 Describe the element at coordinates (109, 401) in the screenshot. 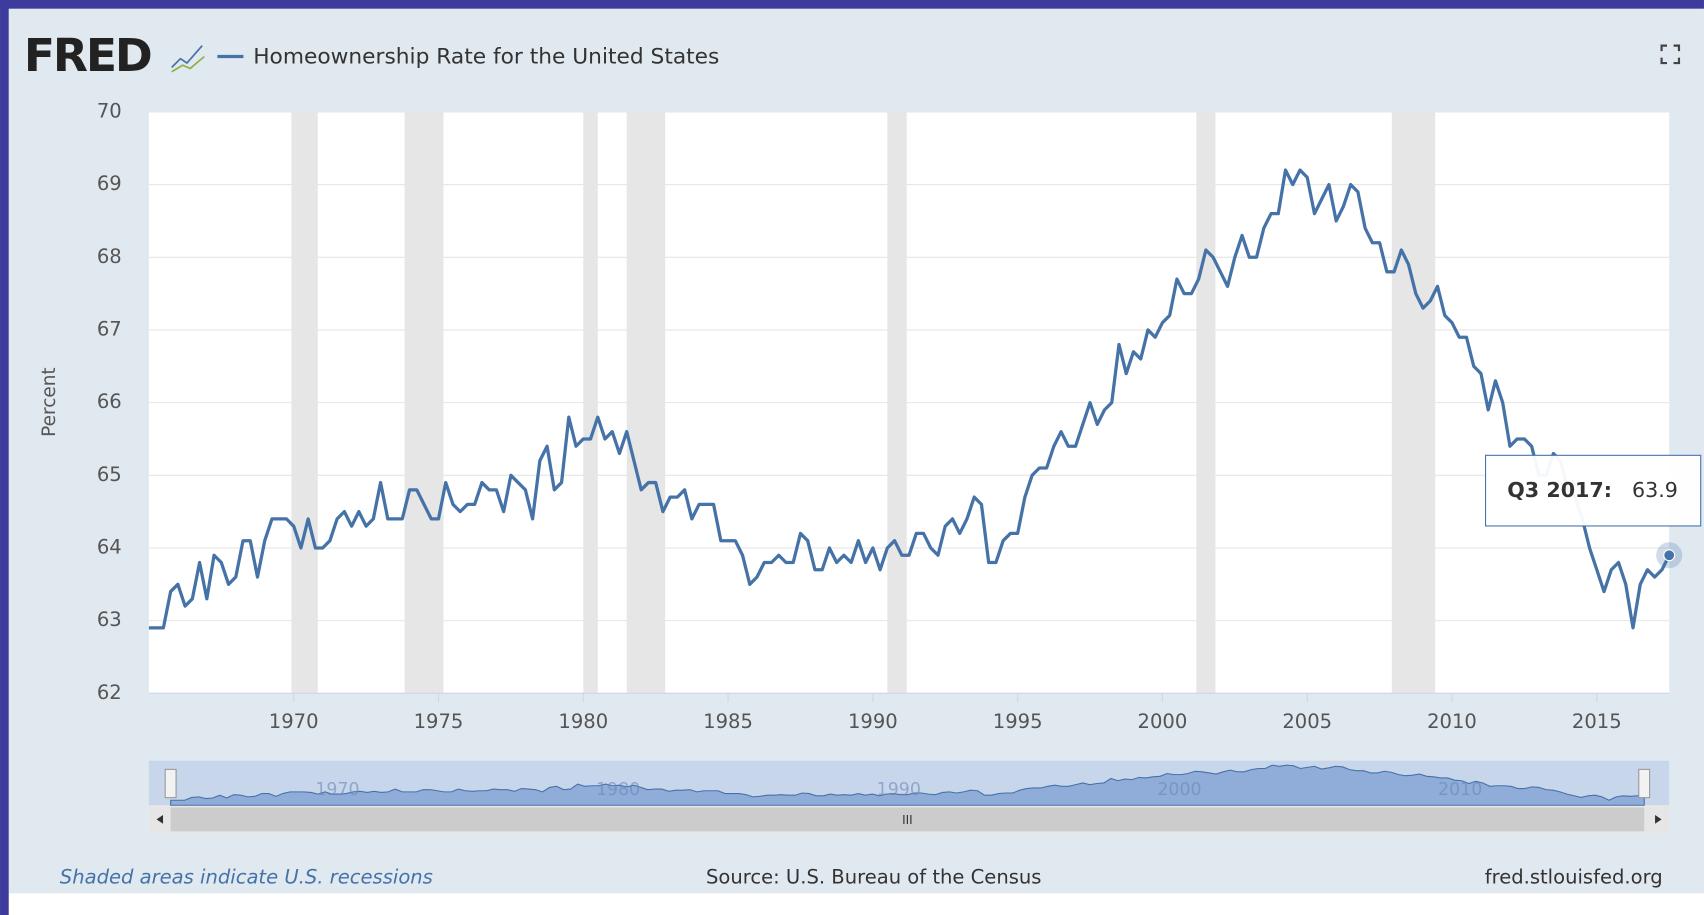

I see `y-tick-label: 66` at that location.